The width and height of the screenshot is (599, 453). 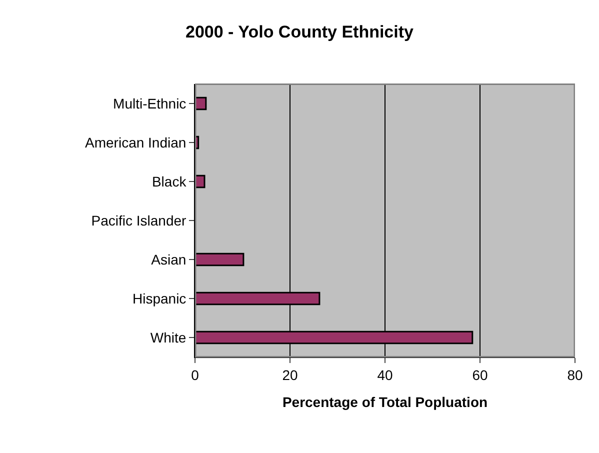 What do you see at coordinates (480, 374) in the screenshot?
I see `x-tick-label: 60` at bounding box center [480, 374].